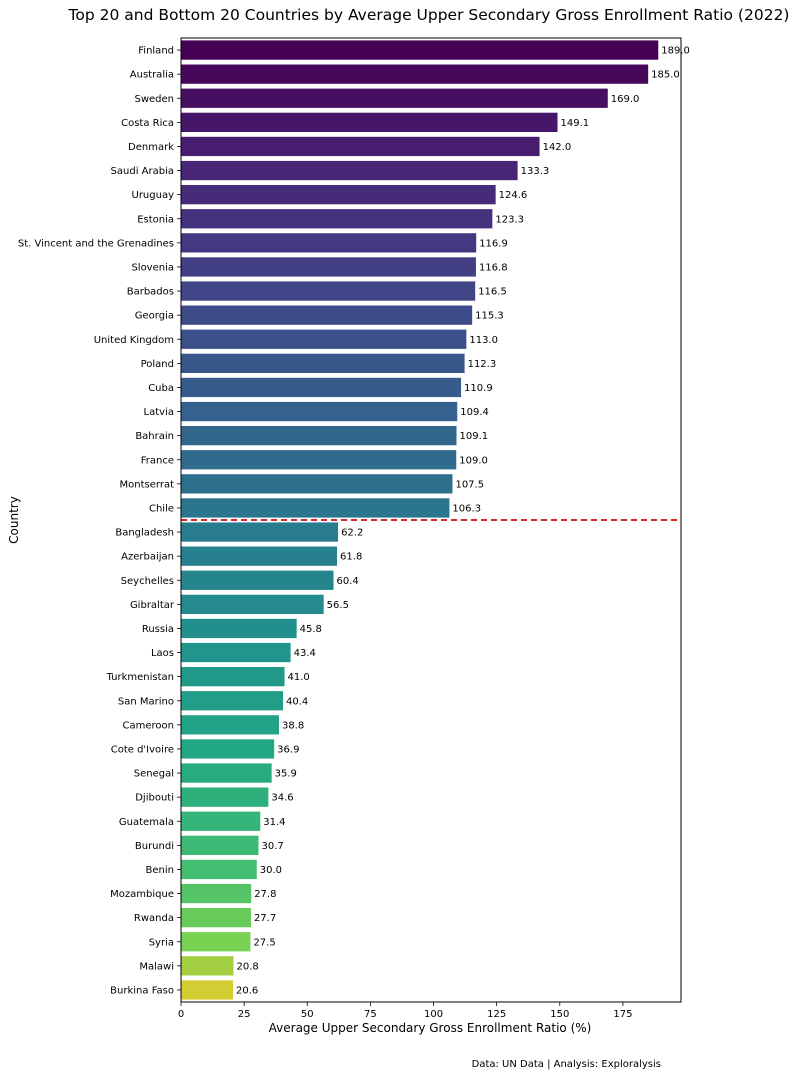 The width and height of the screenshot is (800, 1076). Describe the element at coordinates (142, 749) in the screenshot. I see `y-tick-label: Cote d'Ivoire` at that location.